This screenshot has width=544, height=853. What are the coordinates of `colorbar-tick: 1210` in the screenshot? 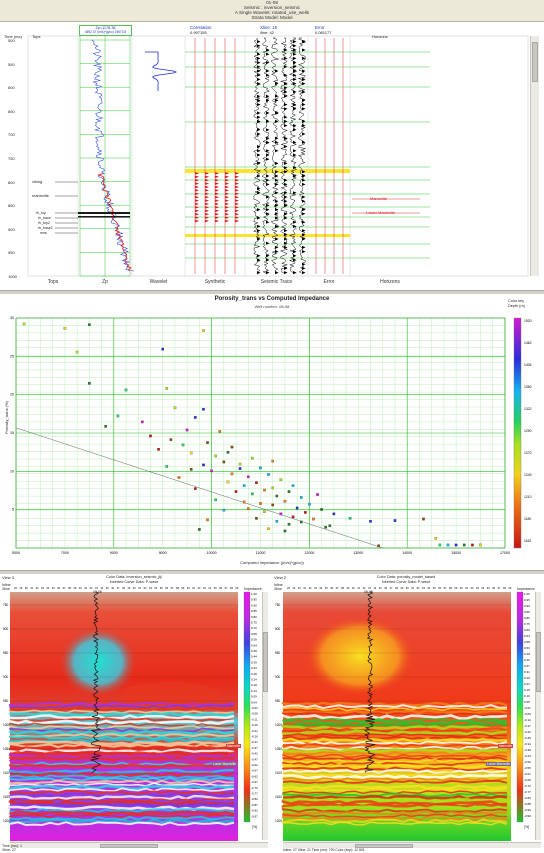 It's located at (528, 497).